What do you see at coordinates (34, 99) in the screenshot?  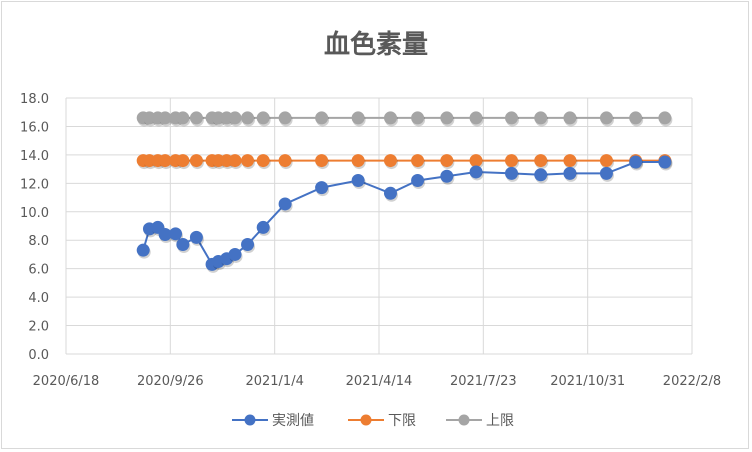 I see `y-tick-label: 18.0` at bounding box center [34, 99].